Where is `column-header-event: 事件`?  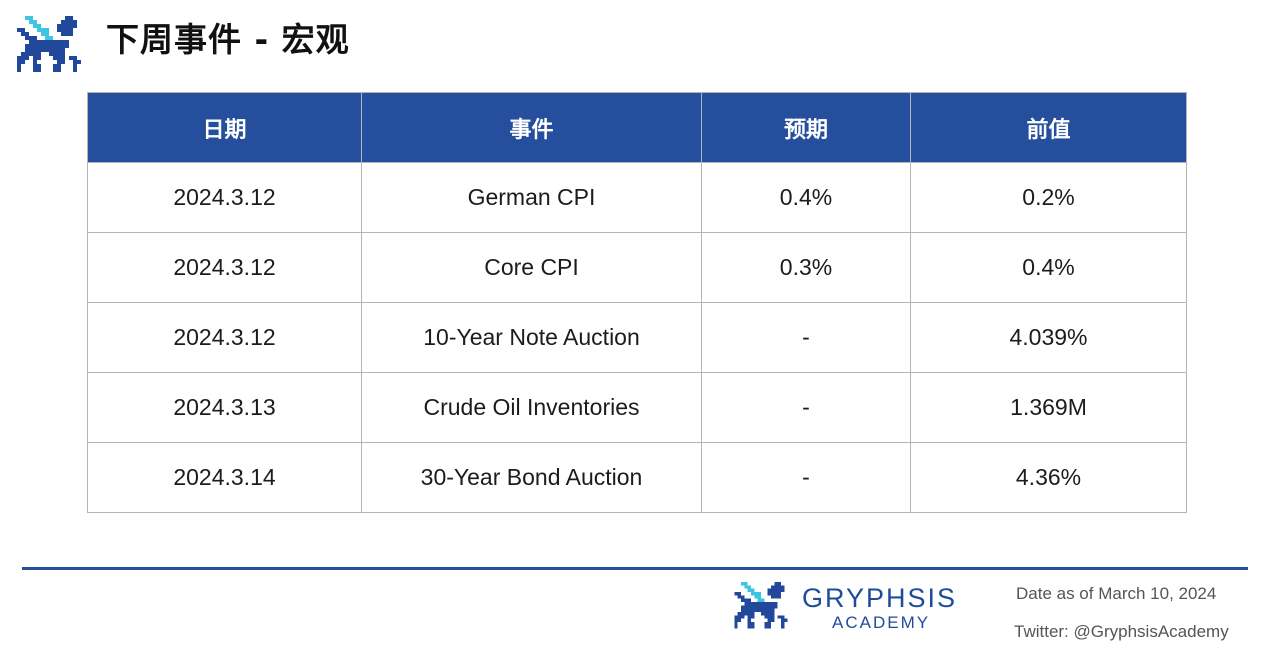
column-header-event: 事件 is located at coordinates (531, 127).